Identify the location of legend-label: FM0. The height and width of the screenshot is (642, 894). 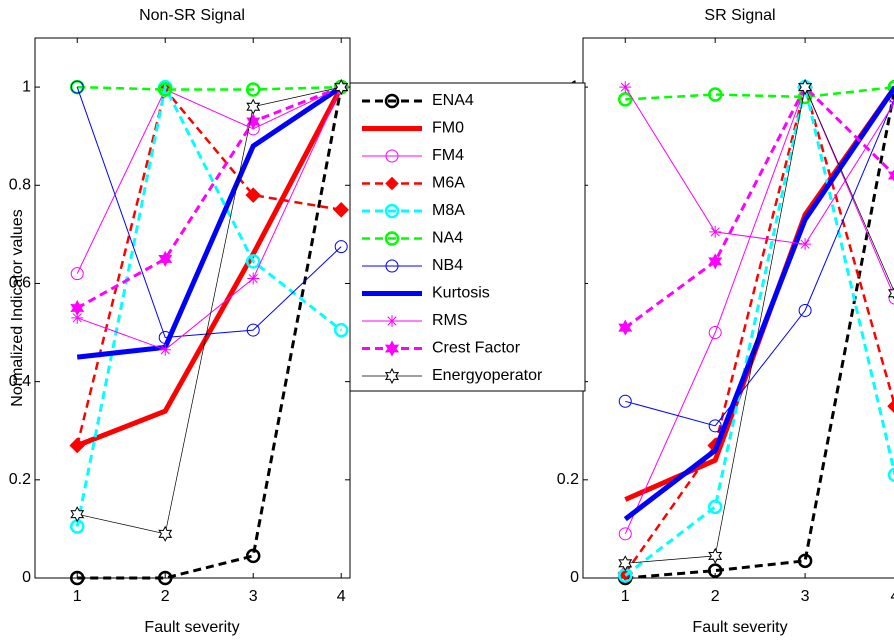
(448, 128).